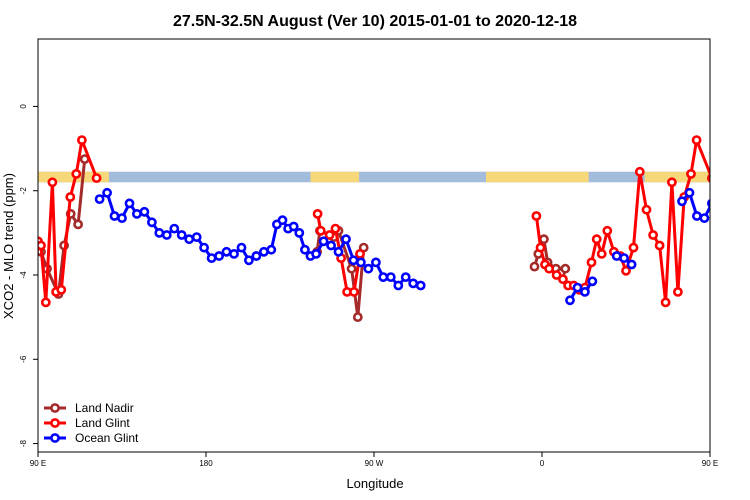  What do you see at coordinates (23, 443) in the screenshot?
I see `y-tick-label: -8` at bounding box center [23, 443].